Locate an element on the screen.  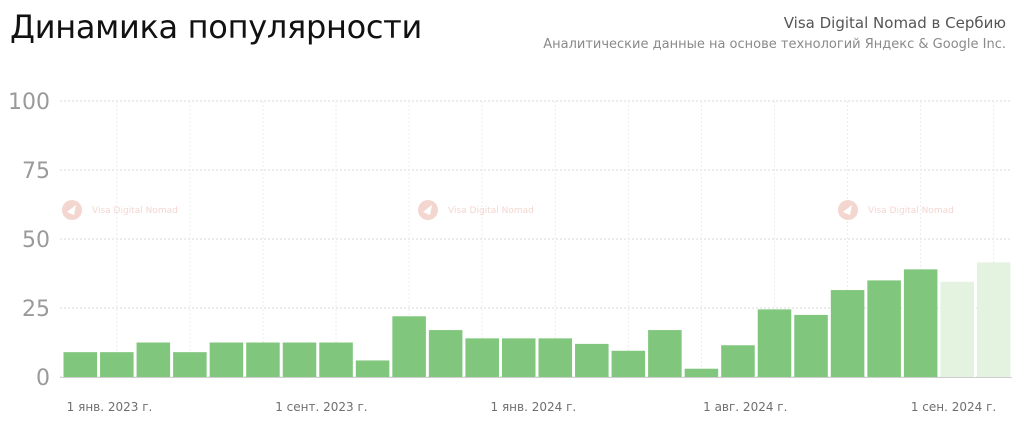
x-tick-label: 1 янв. 2024 г. is located at coordinates (534, 407).